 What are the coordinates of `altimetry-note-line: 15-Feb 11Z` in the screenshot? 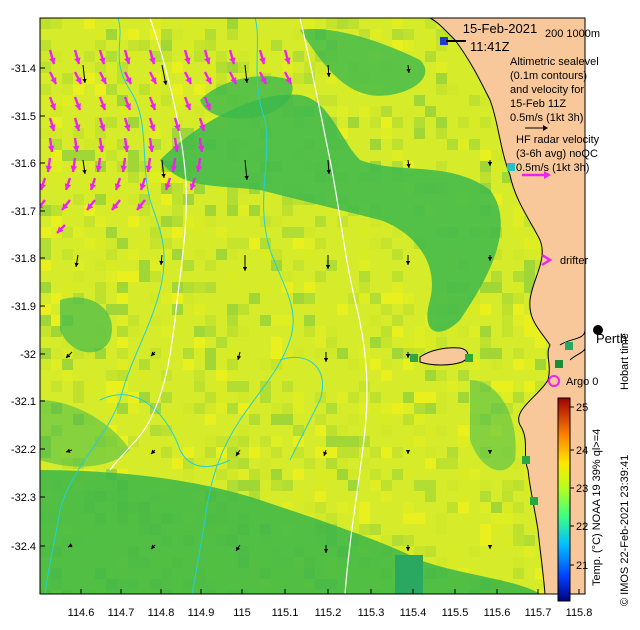 It's located at (538, 104).